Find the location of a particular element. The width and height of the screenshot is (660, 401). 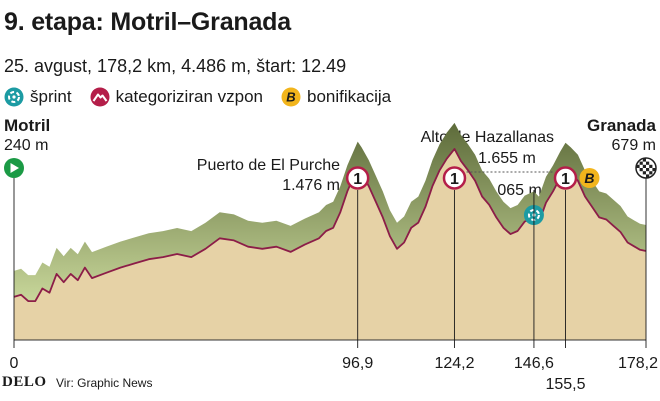

svg-text: B is located at coordinates (290, 97).